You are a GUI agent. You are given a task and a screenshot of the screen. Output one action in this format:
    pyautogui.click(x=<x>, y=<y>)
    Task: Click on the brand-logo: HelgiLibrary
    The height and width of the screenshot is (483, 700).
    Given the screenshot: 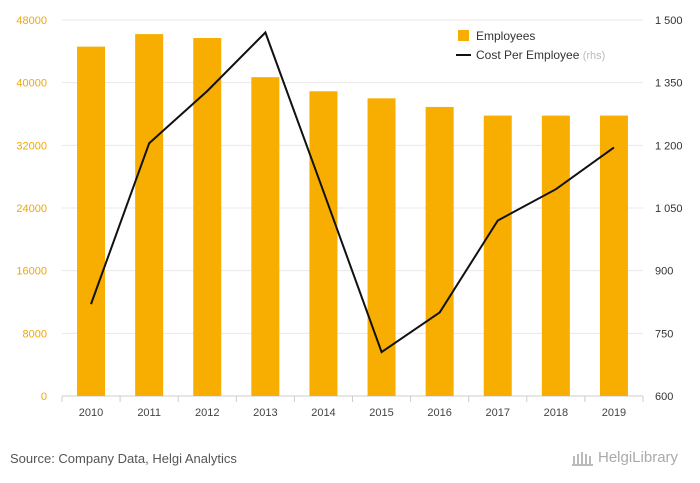 What is the action you would take?
    pyautogui.click(x=625, y=457)
    